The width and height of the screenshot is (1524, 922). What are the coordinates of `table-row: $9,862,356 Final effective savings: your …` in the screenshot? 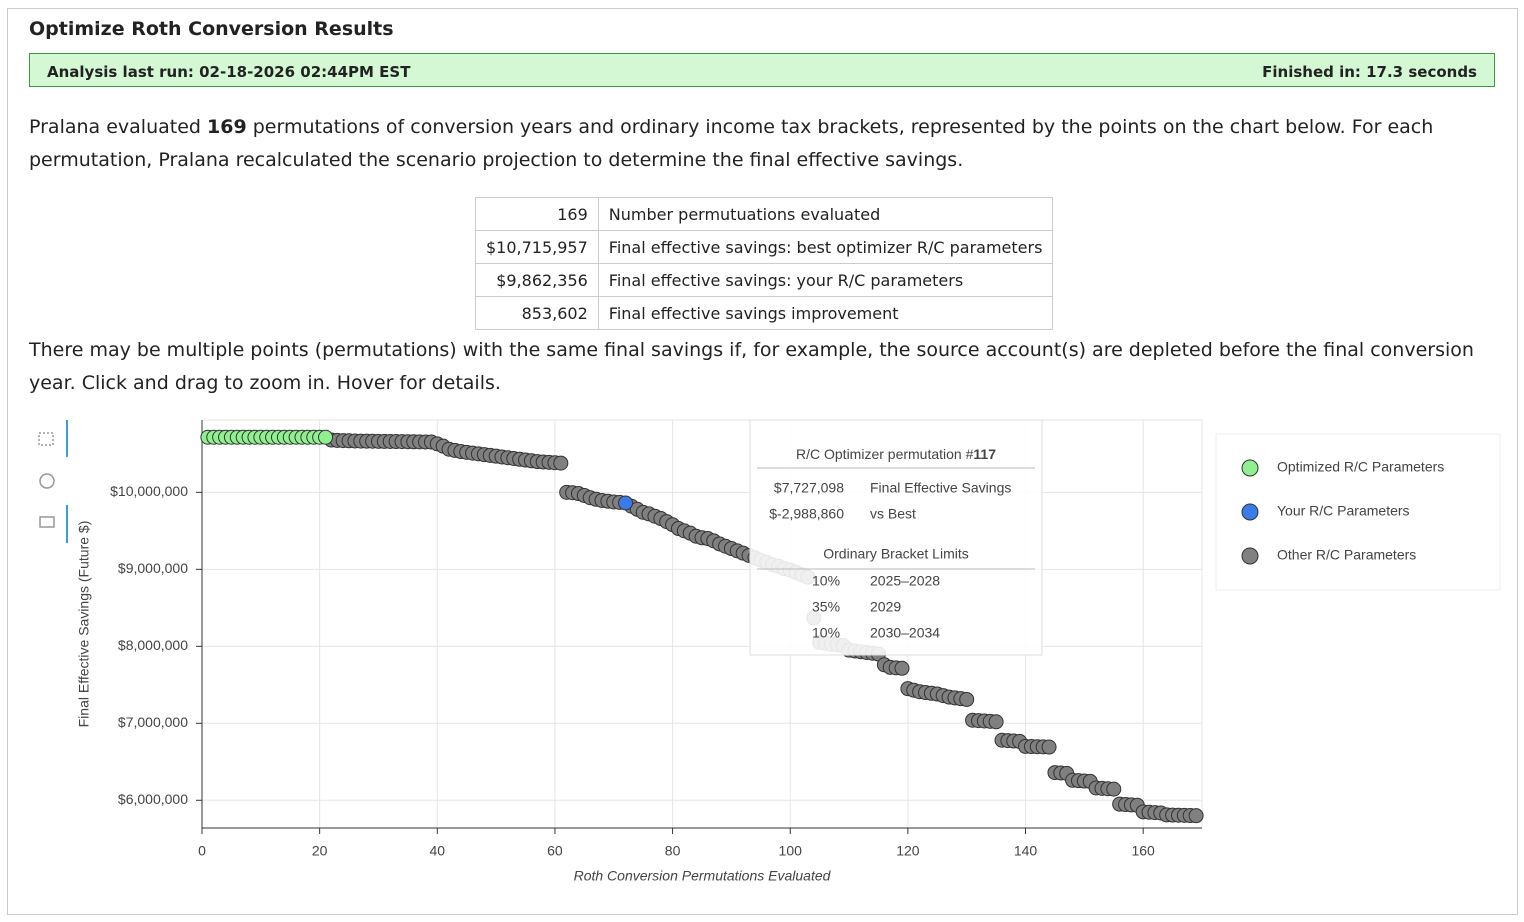 It's located at (764, 280).